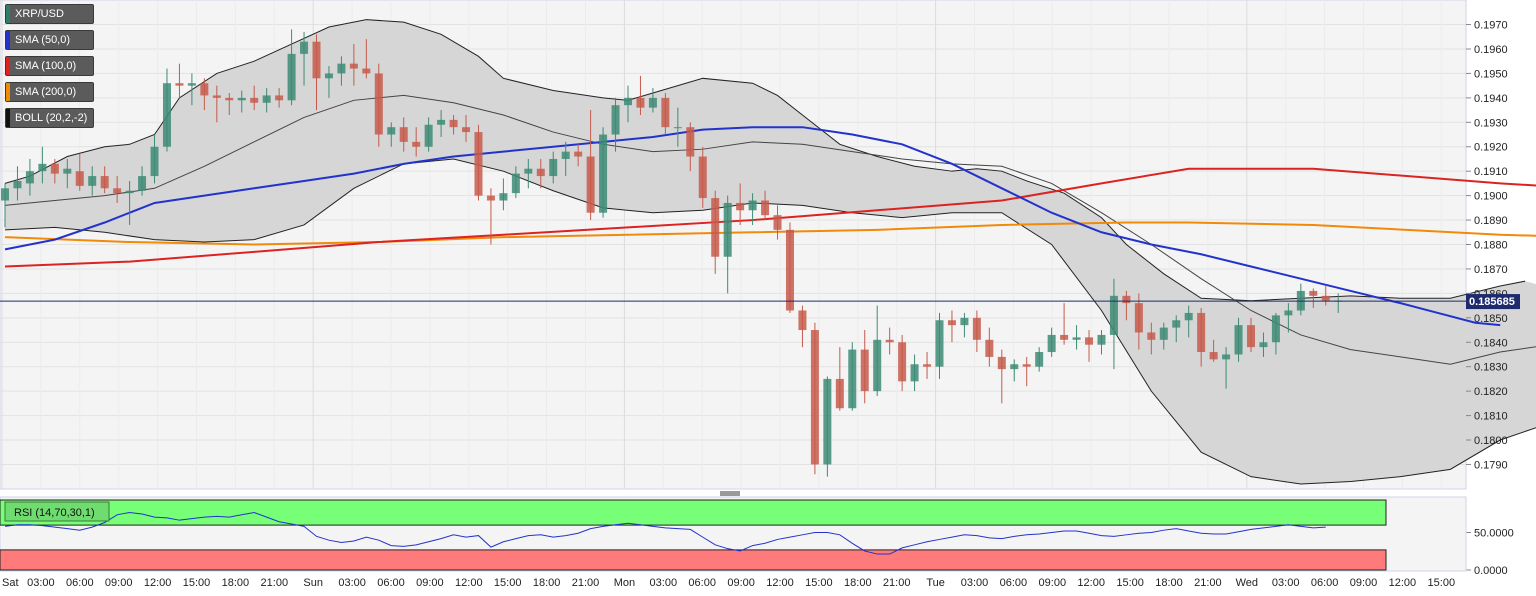  I want to click on y-tick-label: 0.1830, so click(1491, 368).